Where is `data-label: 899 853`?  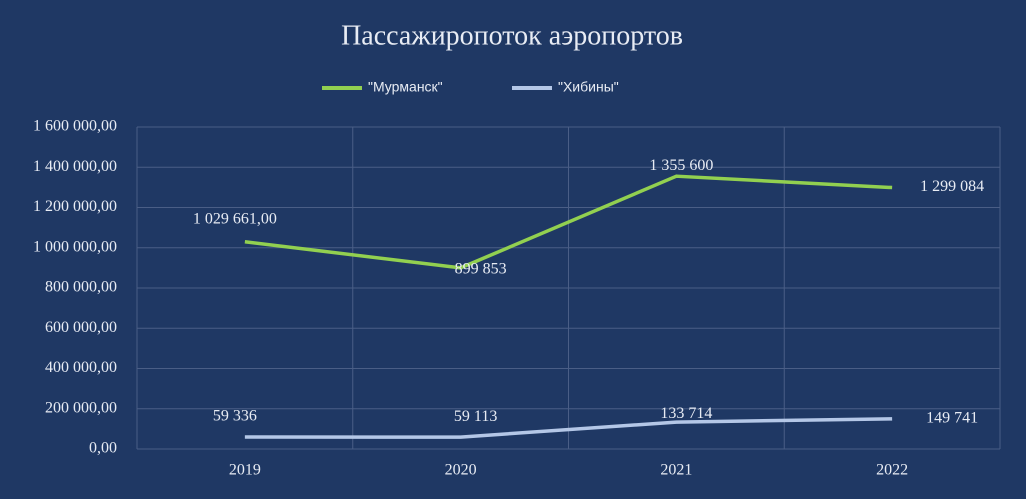
data-label: 899 853 is located at coordinates (481, 269).